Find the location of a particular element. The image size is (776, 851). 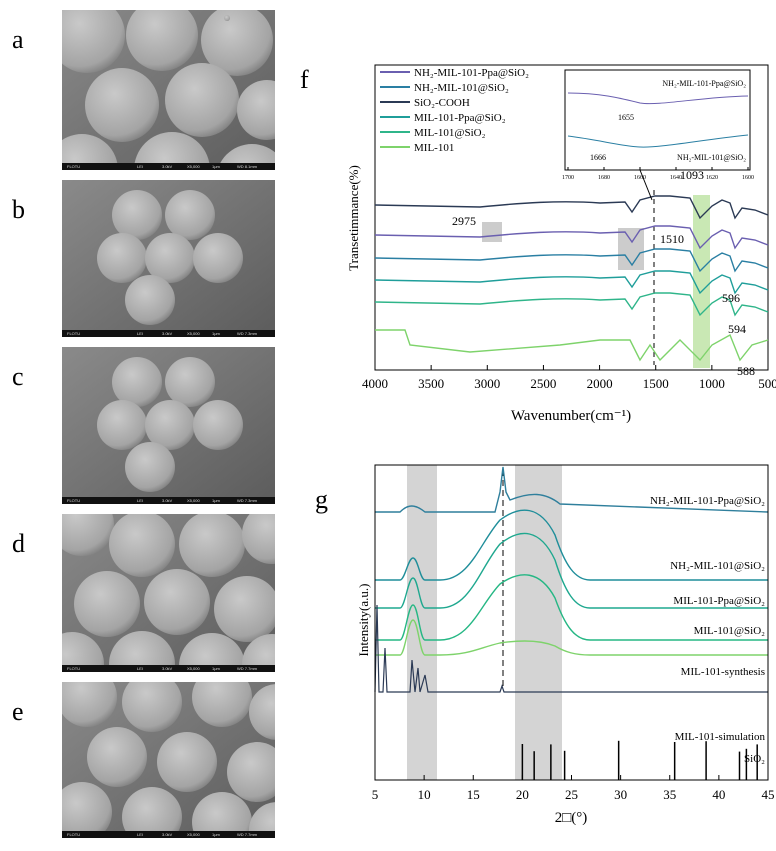

legend-entry: NH₂-MIL-101-Ppa@SiO₂ is located at coordinates (471, 73).